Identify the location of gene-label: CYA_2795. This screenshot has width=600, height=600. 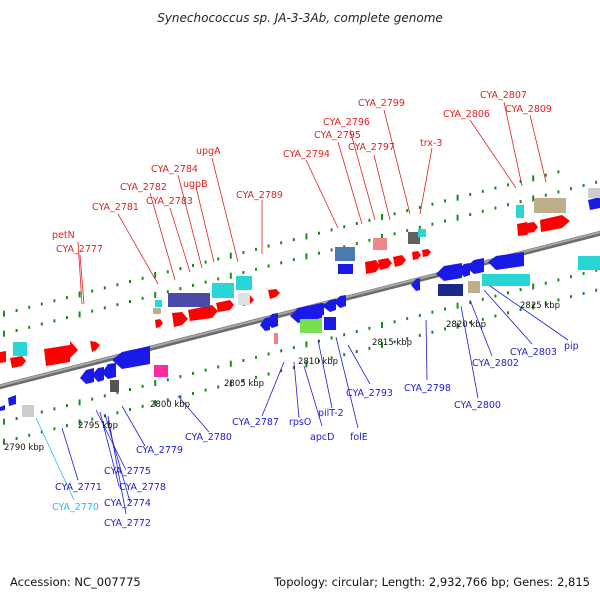
(337, 135).